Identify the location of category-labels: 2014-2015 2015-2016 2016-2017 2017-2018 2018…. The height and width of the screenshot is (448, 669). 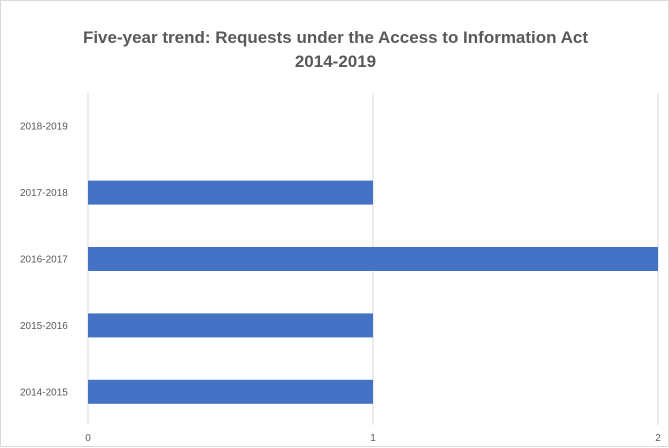
(44, 260).